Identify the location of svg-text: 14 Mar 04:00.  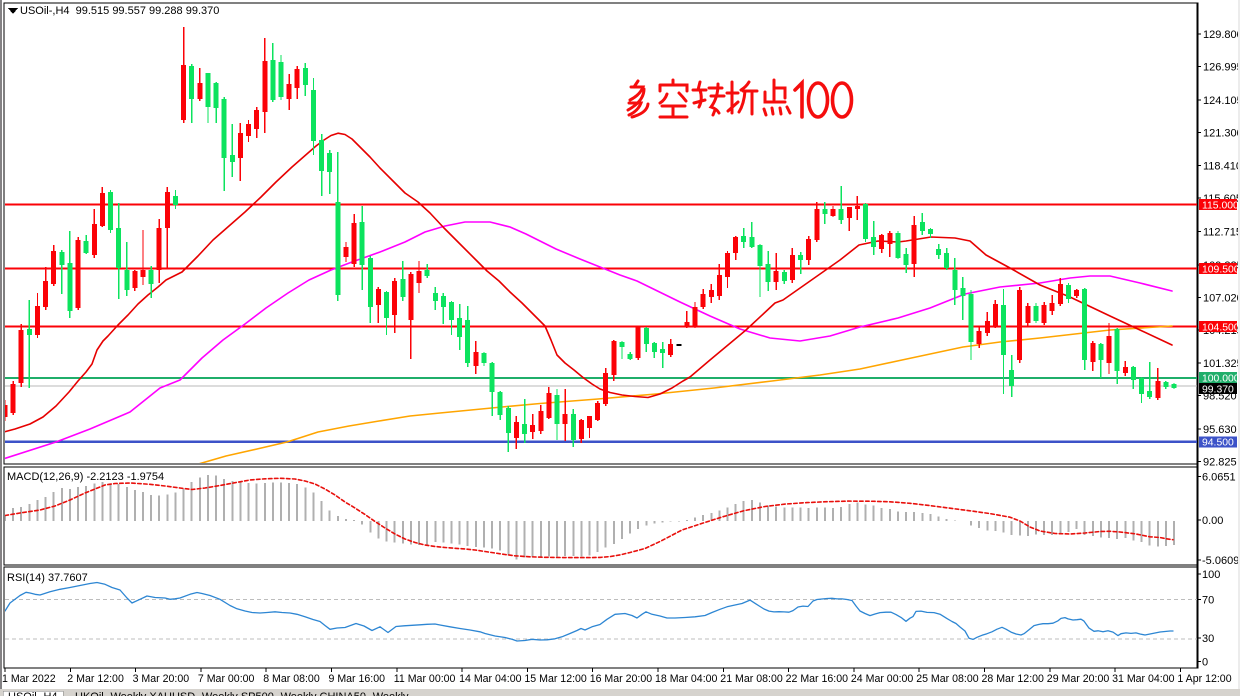
(490, 679).